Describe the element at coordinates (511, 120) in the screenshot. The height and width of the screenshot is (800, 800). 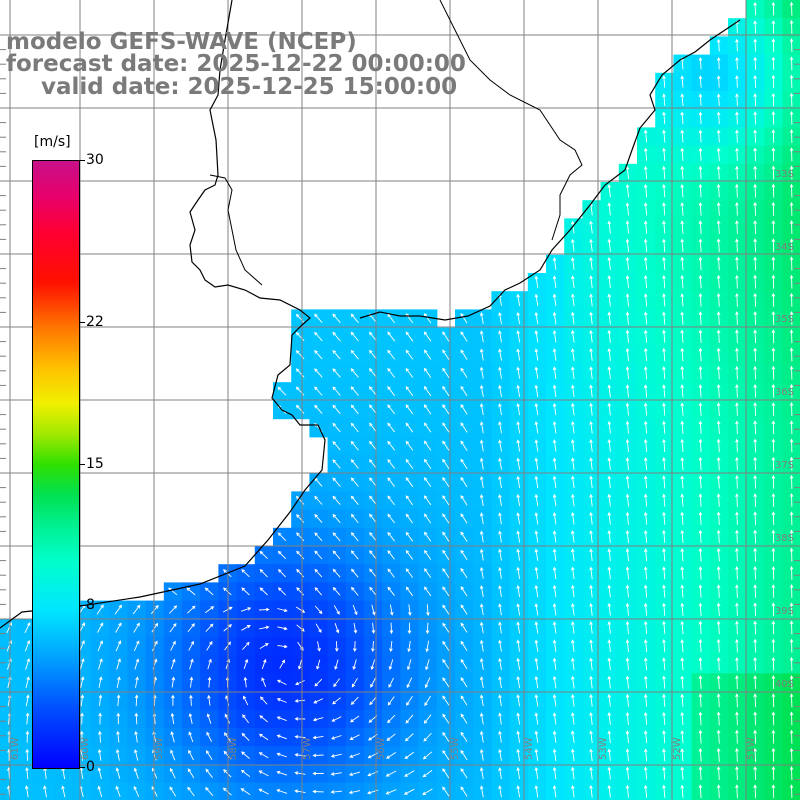
I see `country-border` at that location.